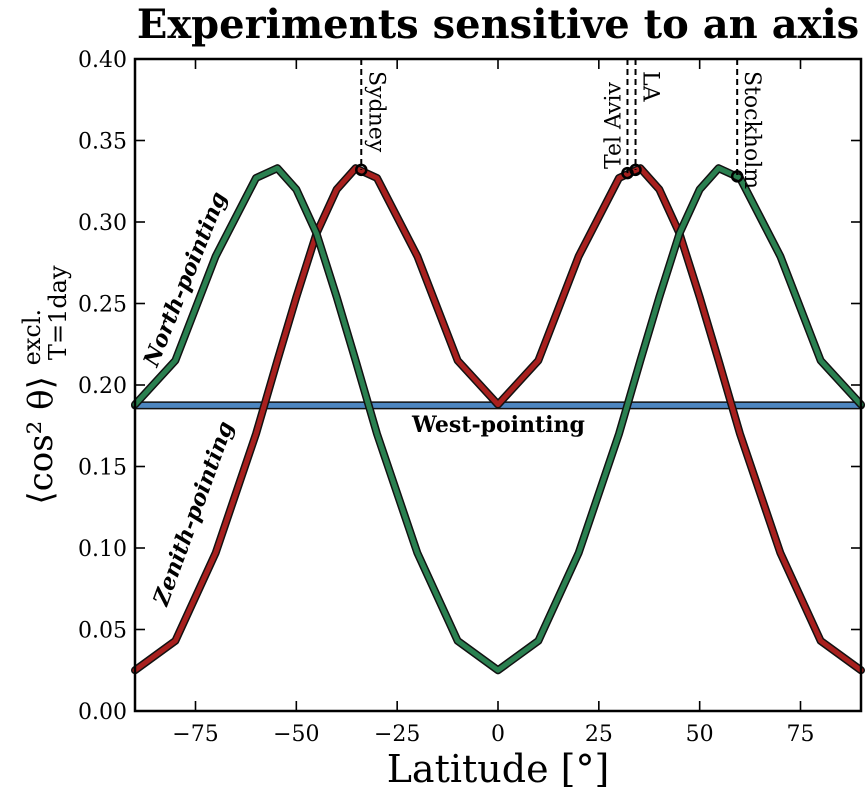 Image resolution: width=867 pixels, height=803 pixels. Describe the element at coordinates (361, 170) in the screenshot. I see `sydney-marker` at that location.